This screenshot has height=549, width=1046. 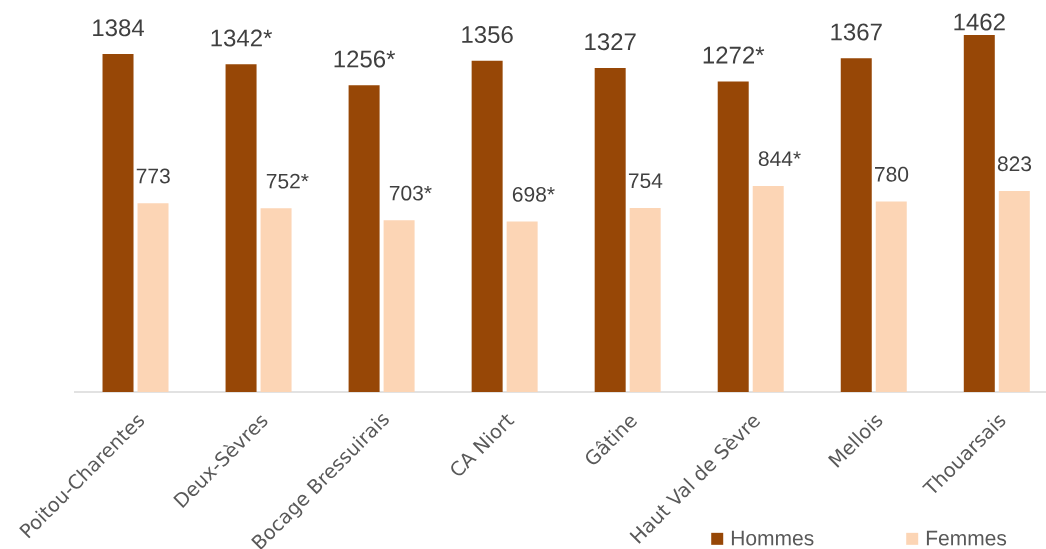 What do you see at coordinates (410, 193) in the screenshot?
I see `data-label: 703*` at bounding box center [410, 193].